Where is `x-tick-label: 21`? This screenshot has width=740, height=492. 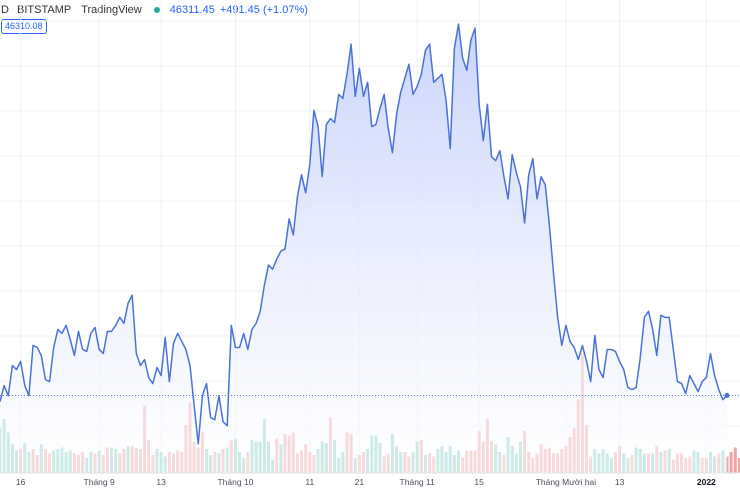
x-tick-label: 21 is located at coordinates (360, 482).